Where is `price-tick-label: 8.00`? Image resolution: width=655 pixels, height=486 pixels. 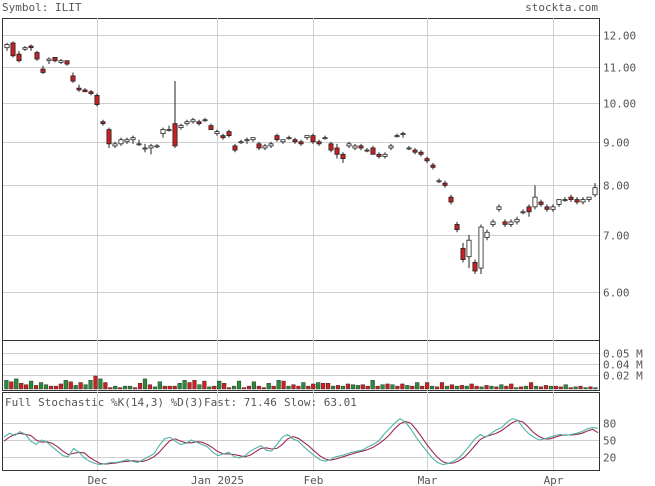
price-tick-label: 8.00 is located at coordinates (616, 186).